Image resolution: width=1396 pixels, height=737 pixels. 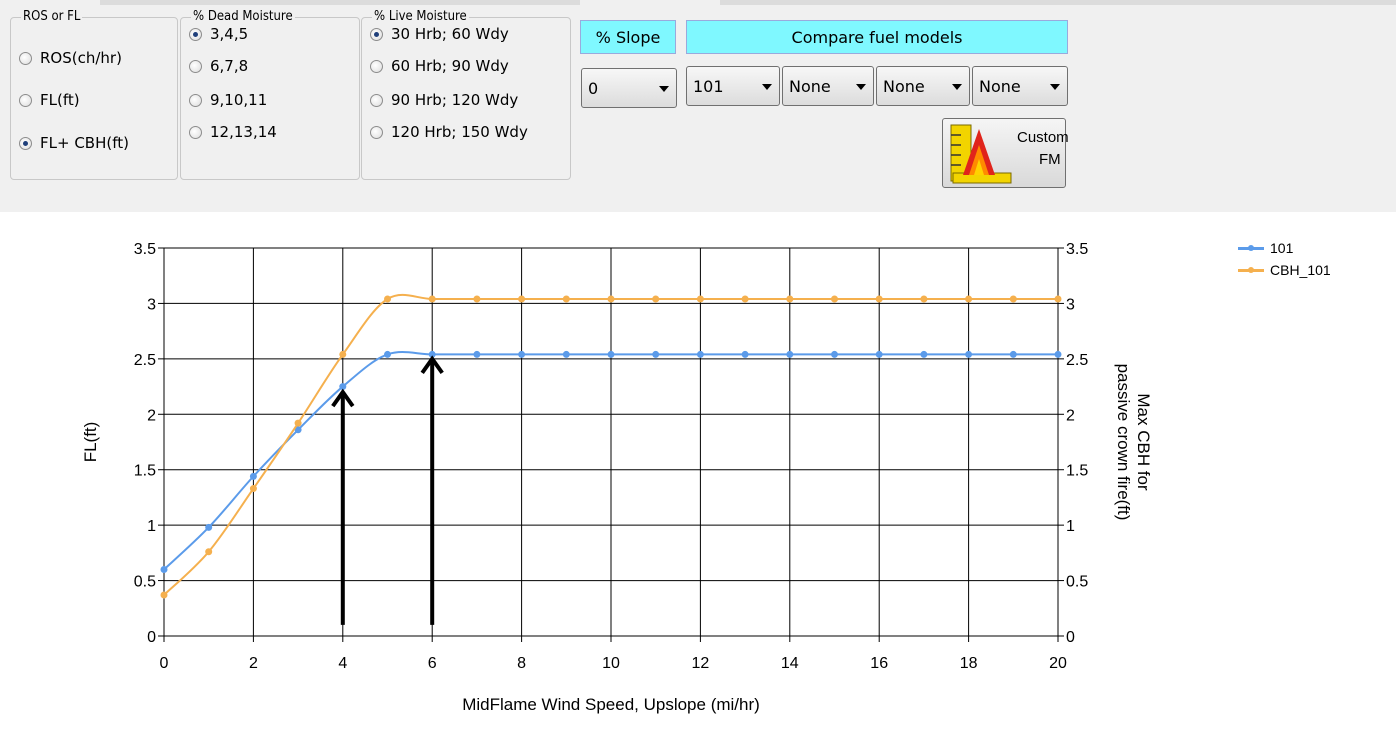 I want to click on radio-dead-121314: 12,13,14, so click(x=233, y=132).